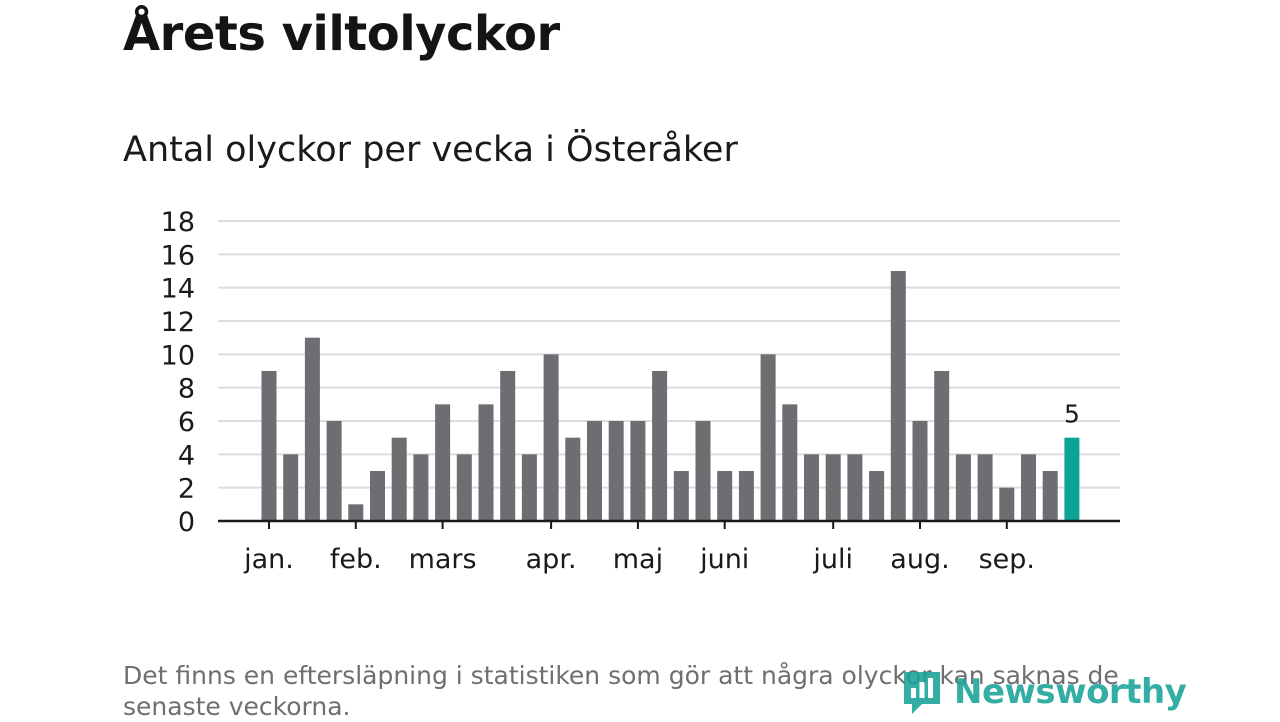 The height and width of the screenshot is (722, 1280). What do you see at coordinates (551, 559) in the screenshot?
I see `x-tick-label: apr.` at bounding box center [551, 559].